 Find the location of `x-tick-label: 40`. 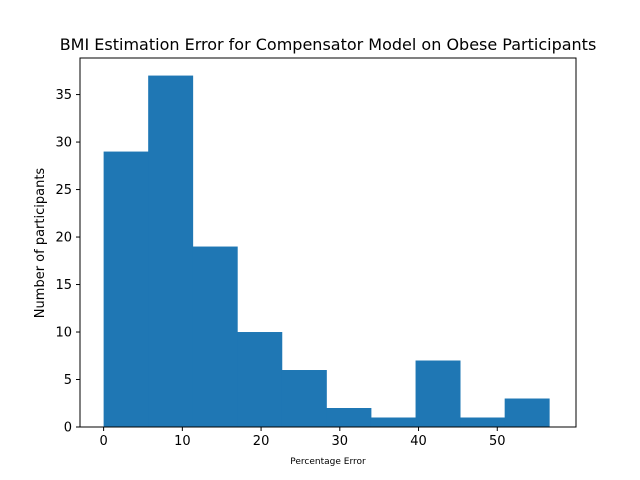

x-tick-label: 40 is located at coordinates (418, 441).